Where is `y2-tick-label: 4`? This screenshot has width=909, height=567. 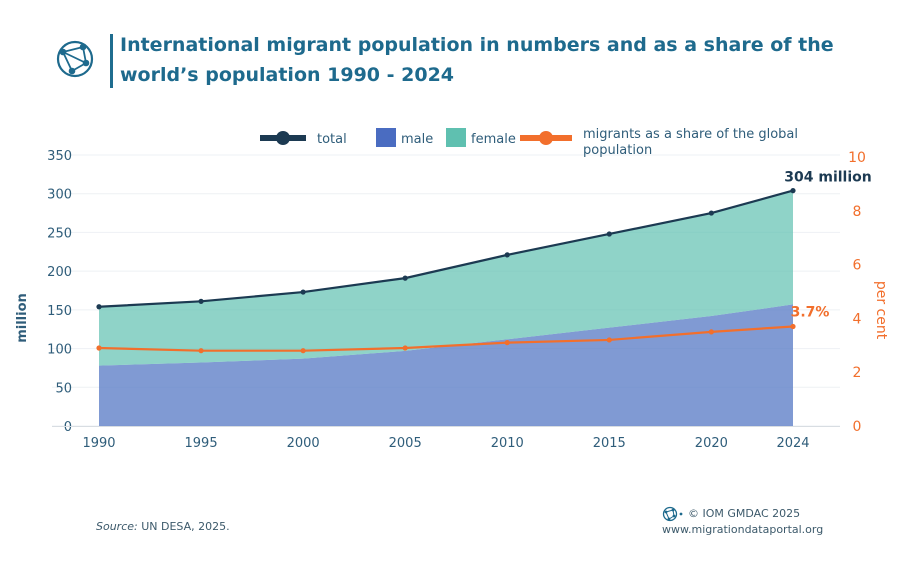 y2-tick-label: 4 is located at coordinates (857, 319).